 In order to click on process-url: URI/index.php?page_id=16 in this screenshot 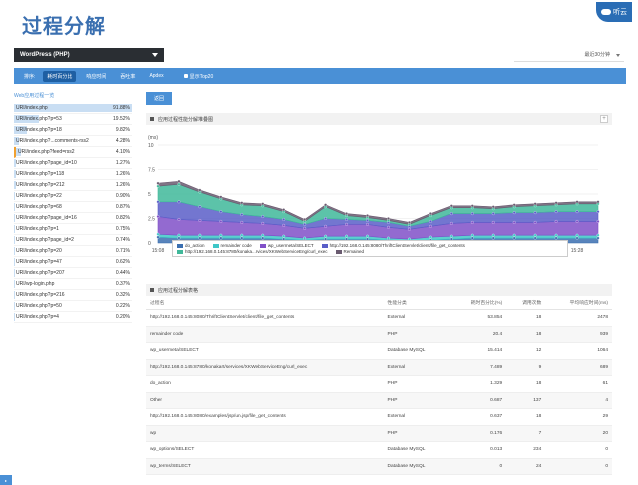, I will do `click(46, 218)`.